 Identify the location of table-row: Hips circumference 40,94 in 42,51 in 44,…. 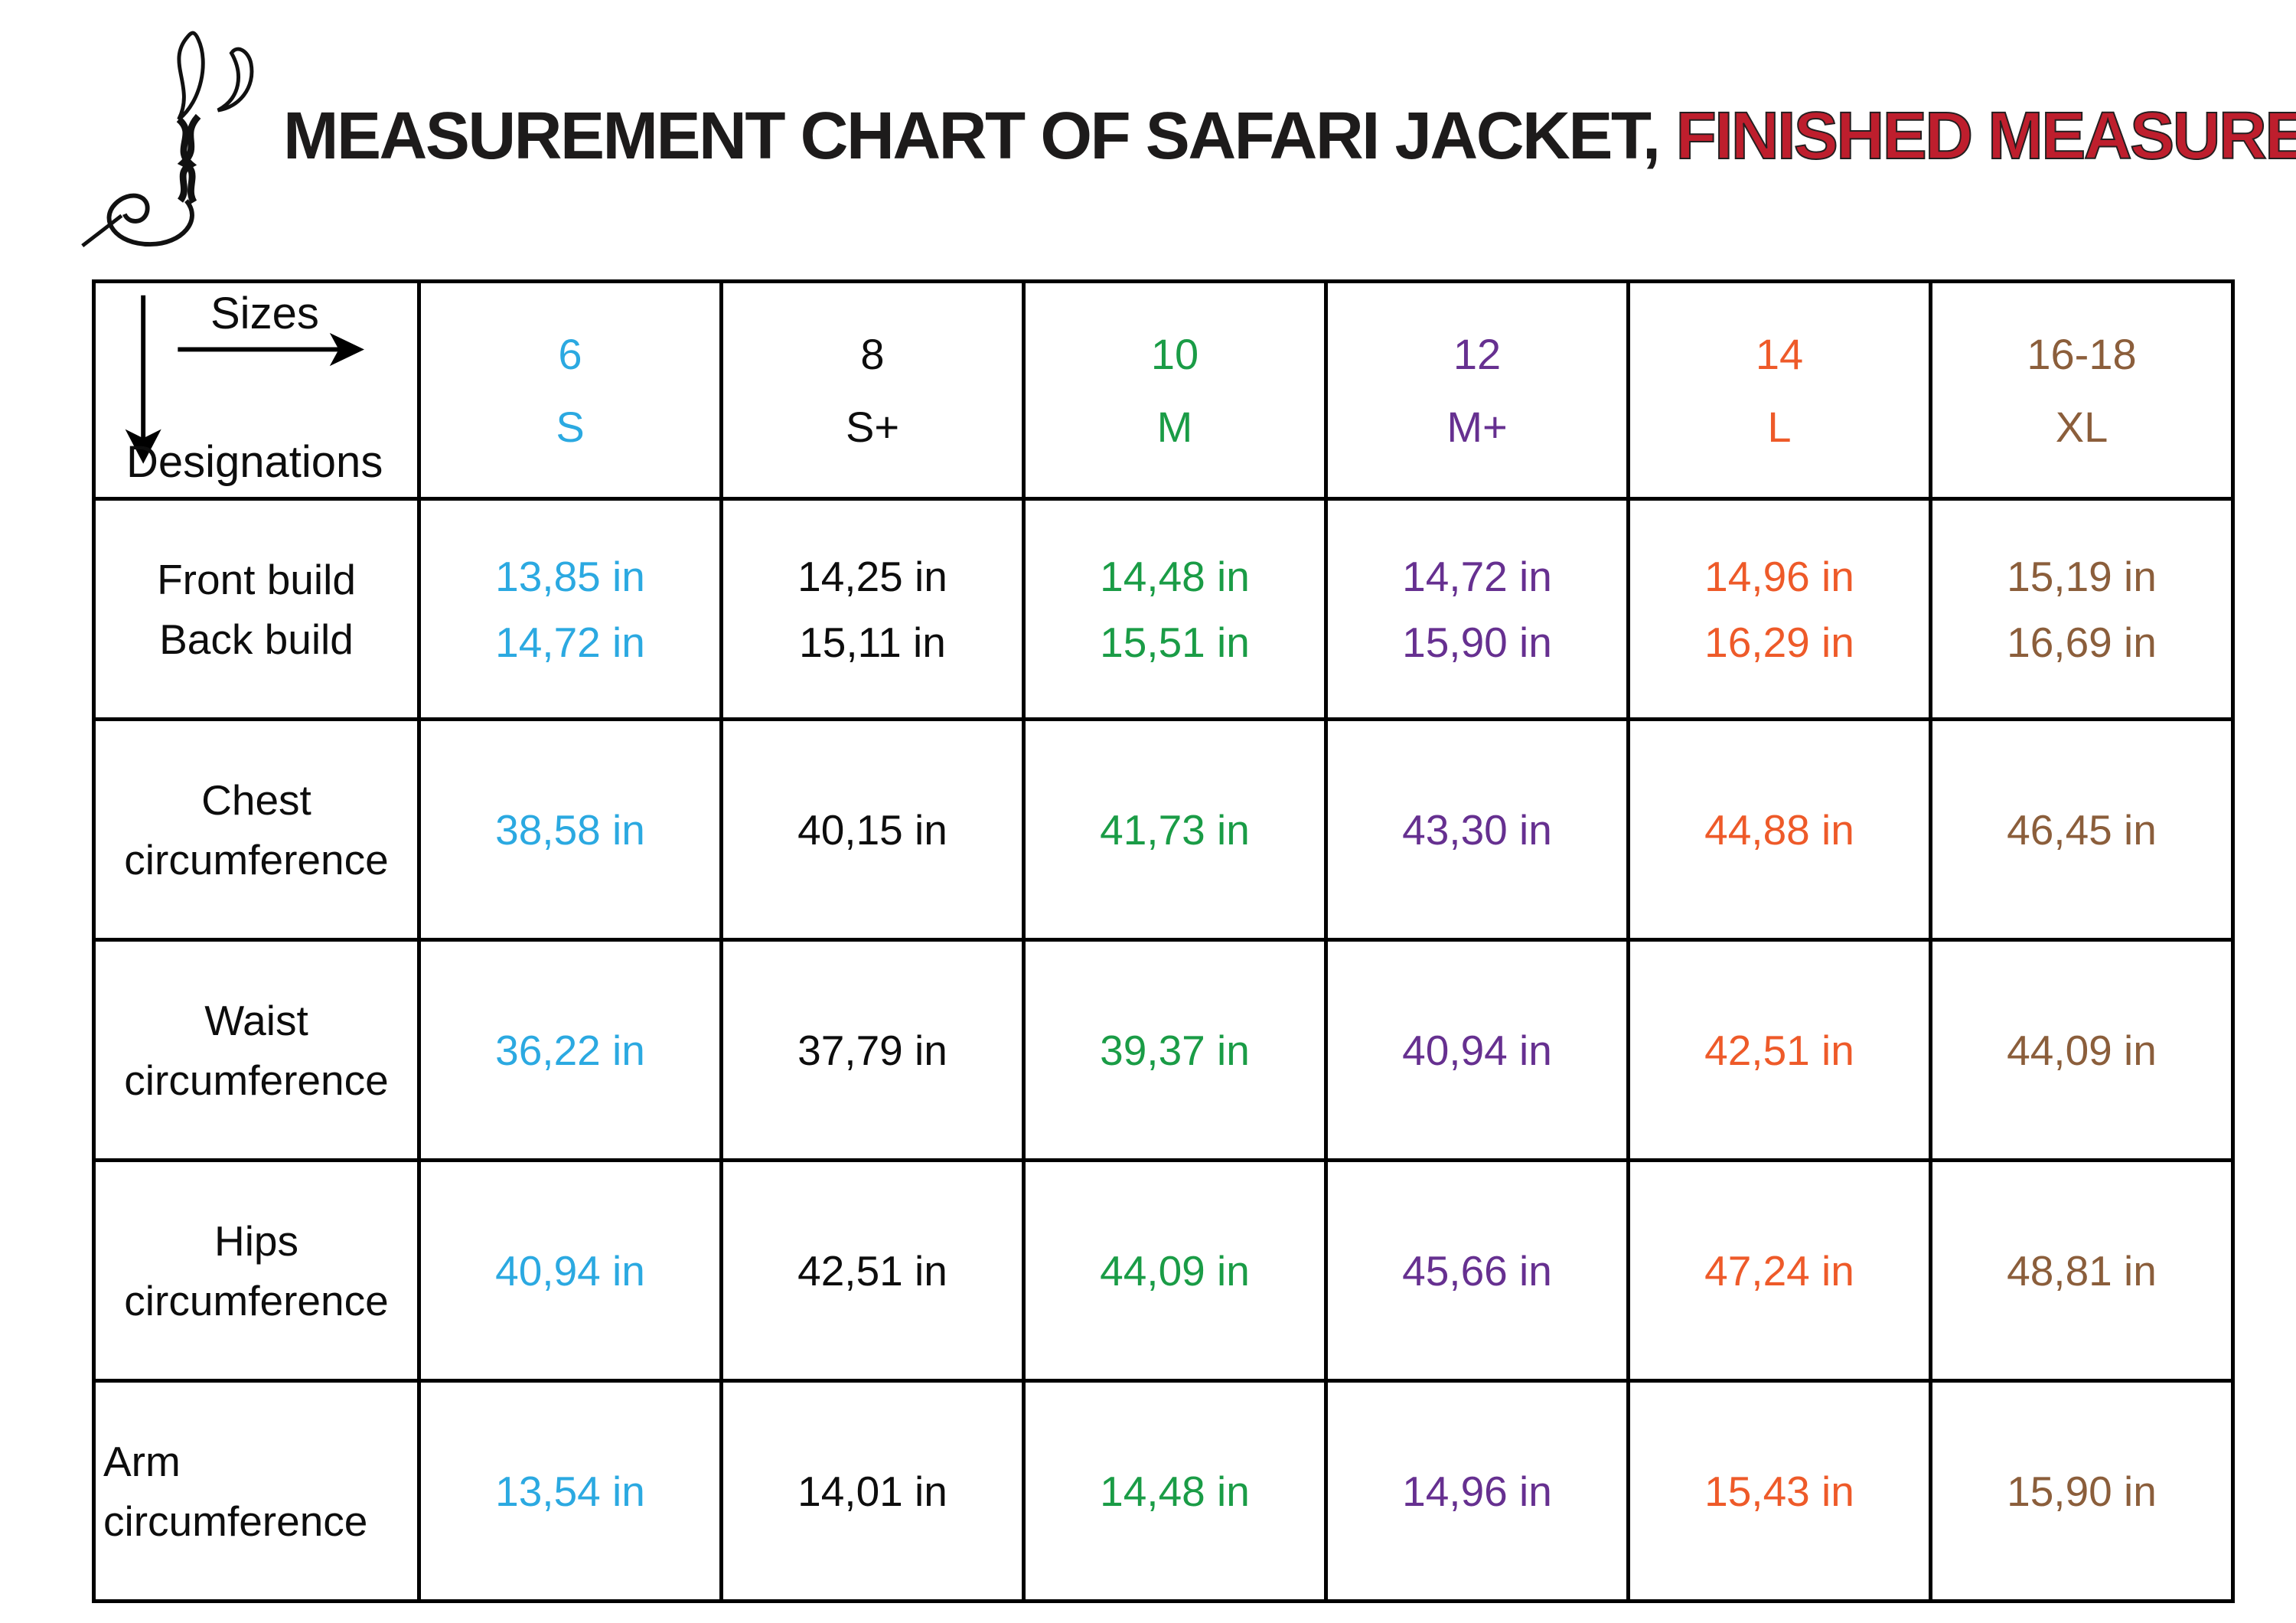
(1163, 1270).